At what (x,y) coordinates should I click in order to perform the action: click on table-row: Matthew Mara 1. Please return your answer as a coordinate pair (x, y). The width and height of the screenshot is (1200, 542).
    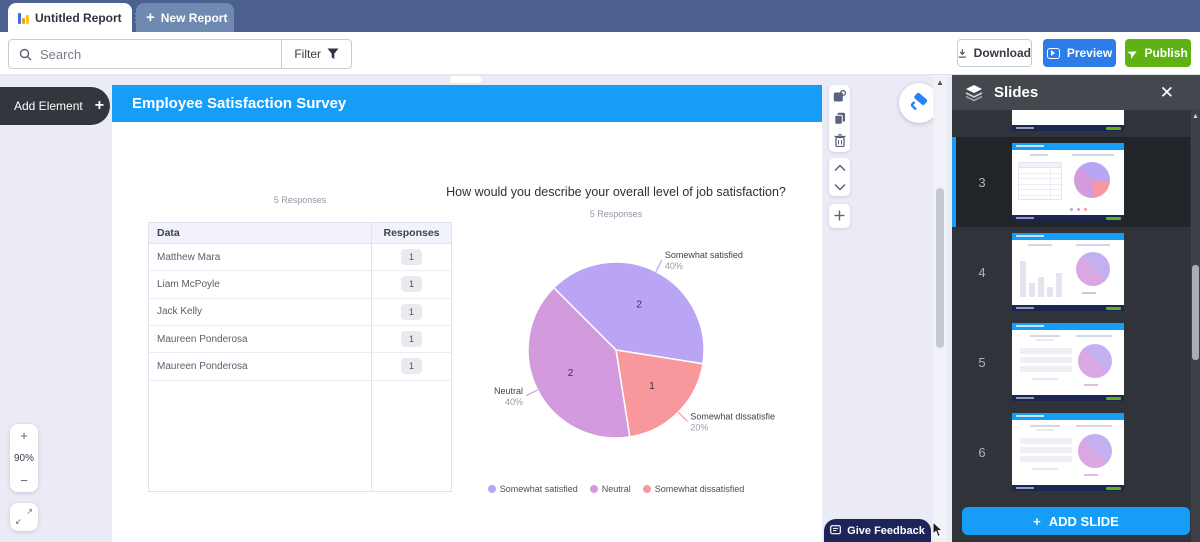
    Looking at the image, I should click on (300, 257).